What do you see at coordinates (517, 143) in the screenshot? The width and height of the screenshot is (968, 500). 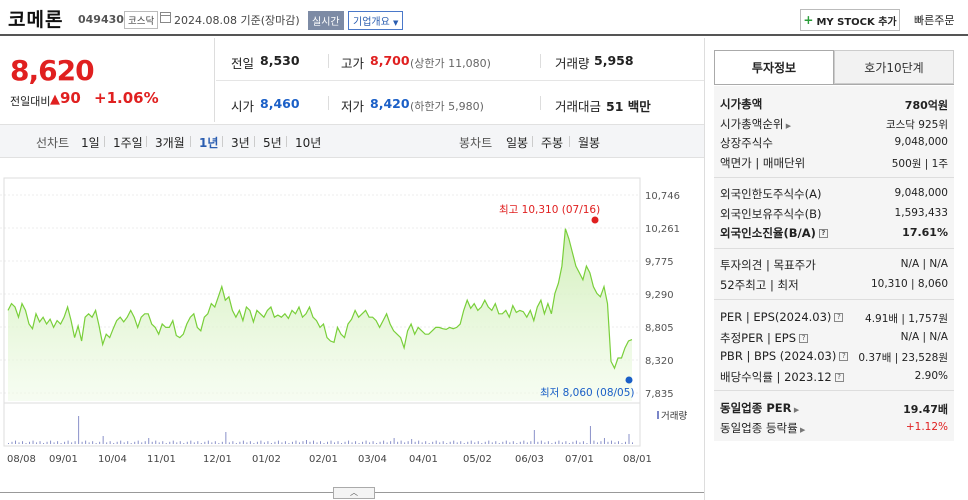 I see `candle-daily: 일봉` at bounding box center [517, 143].